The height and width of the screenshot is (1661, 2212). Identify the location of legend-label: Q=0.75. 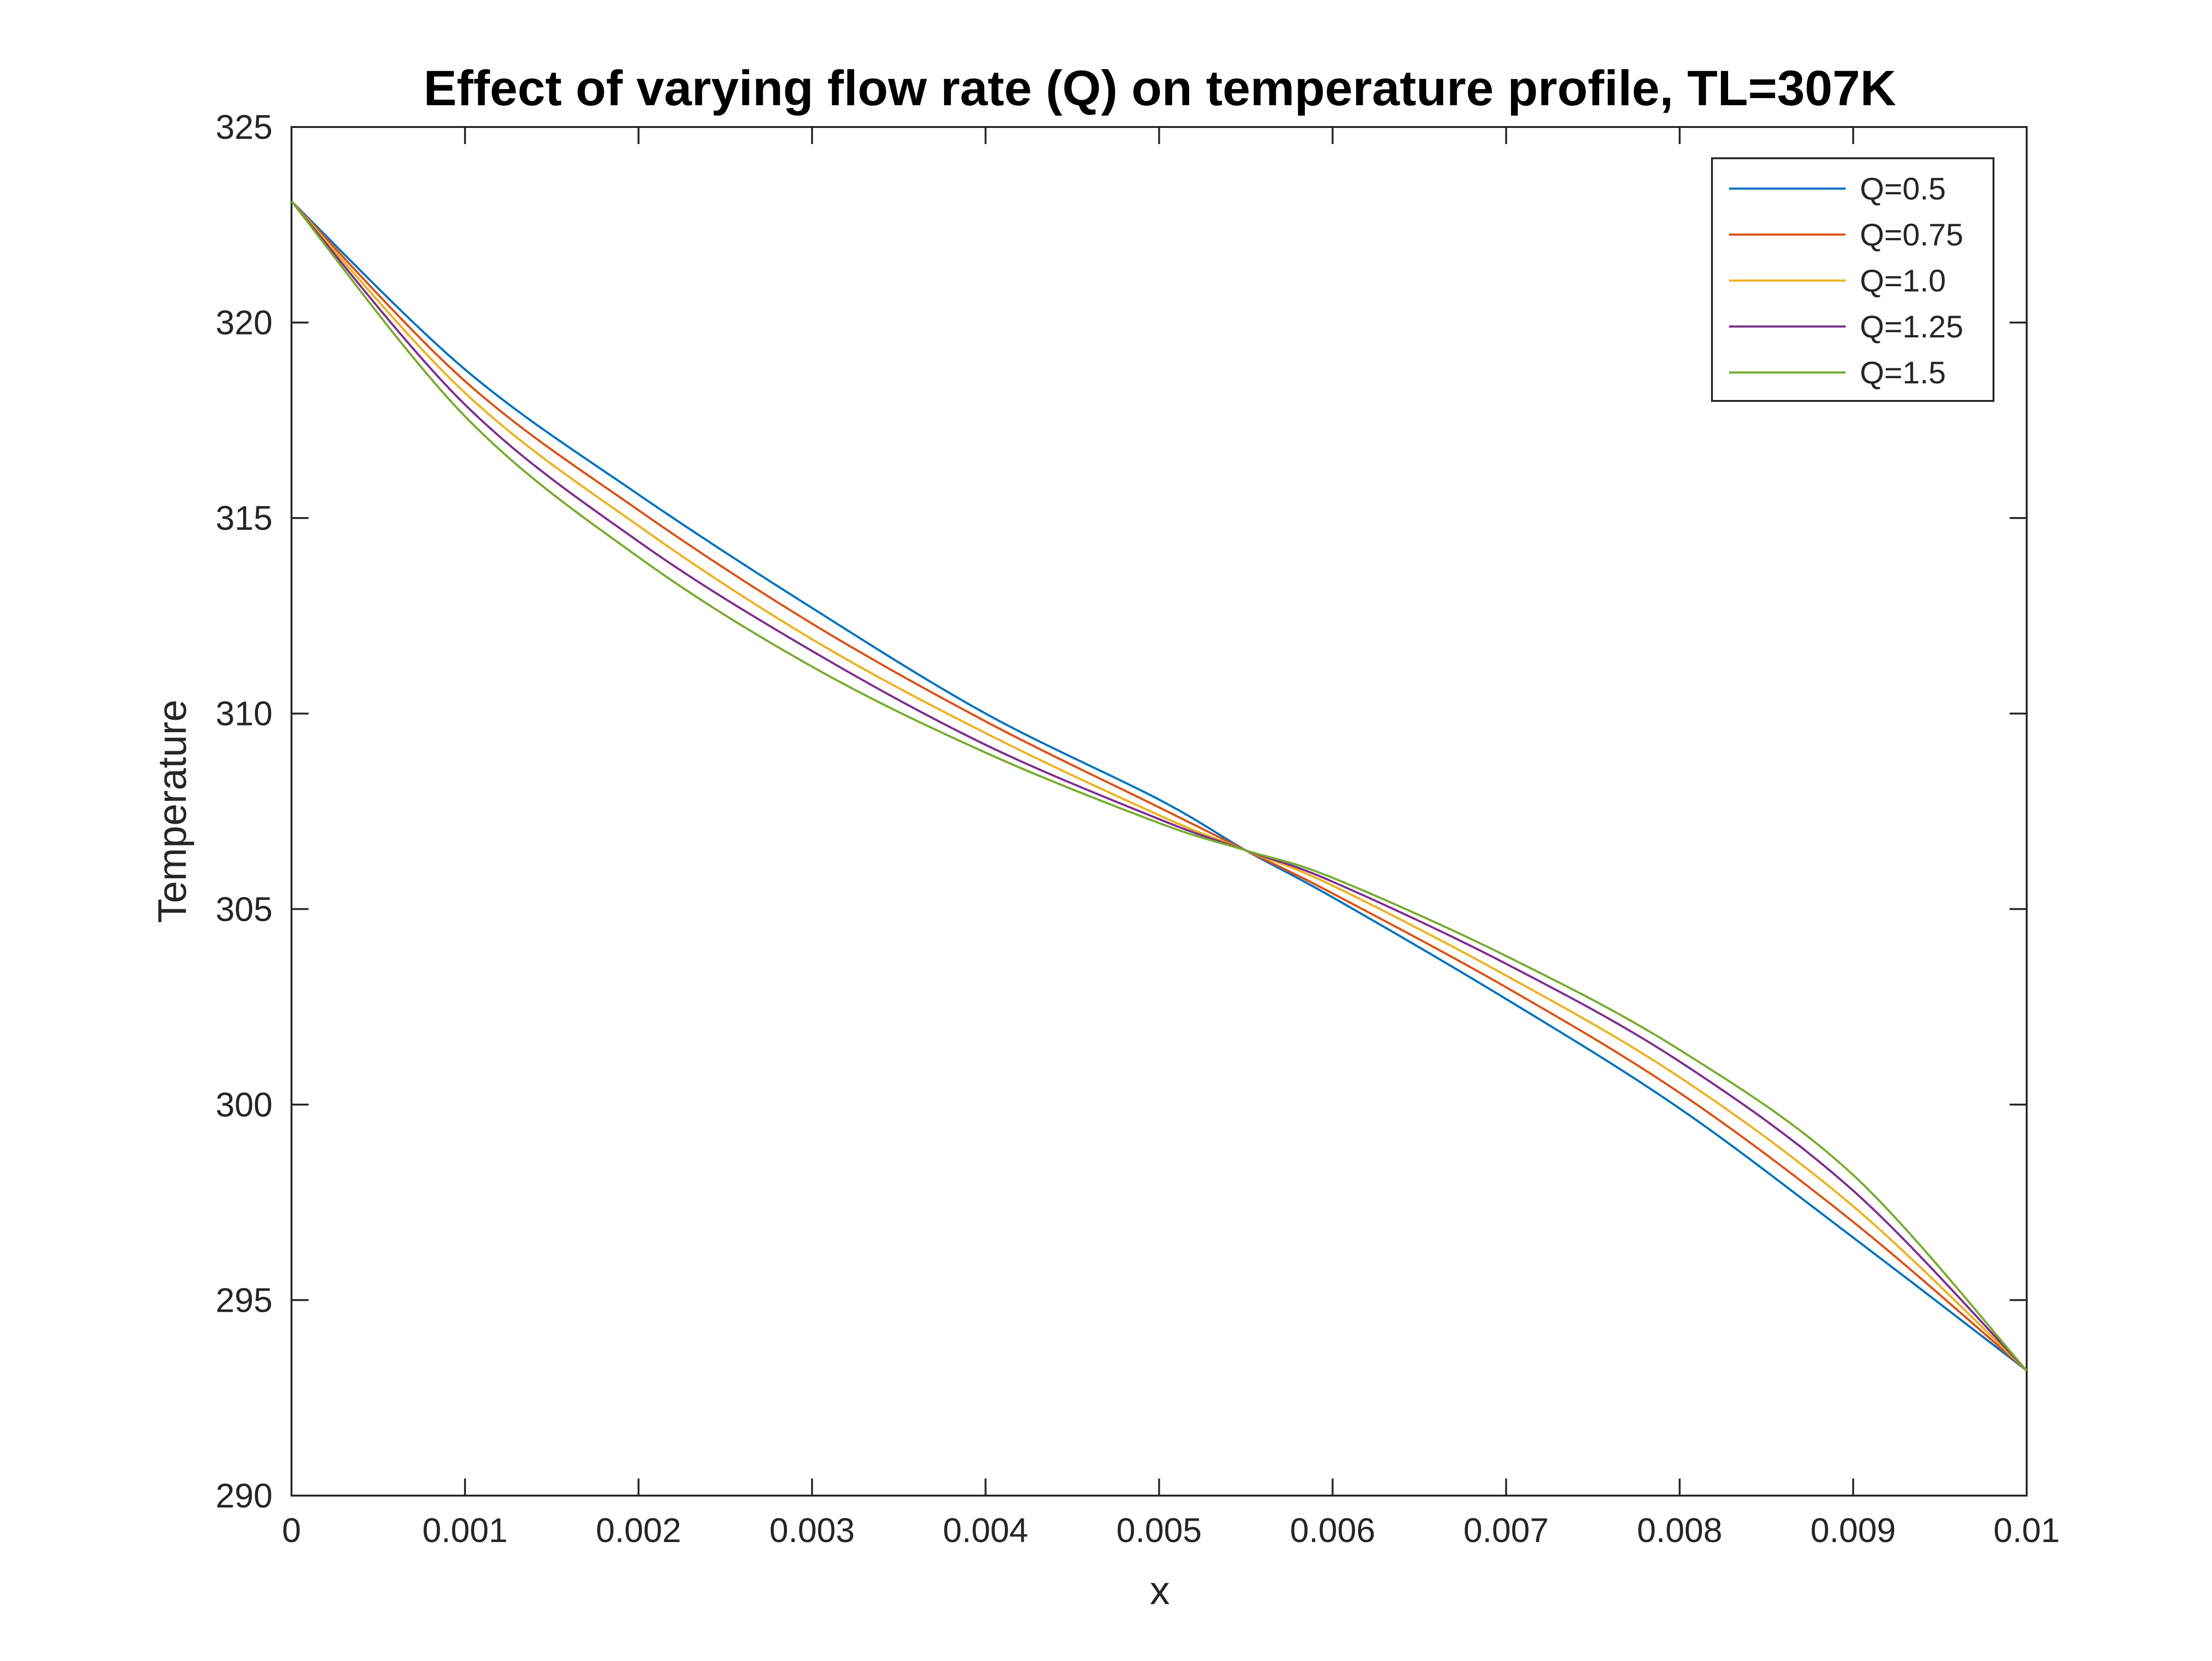
(1912, 234).